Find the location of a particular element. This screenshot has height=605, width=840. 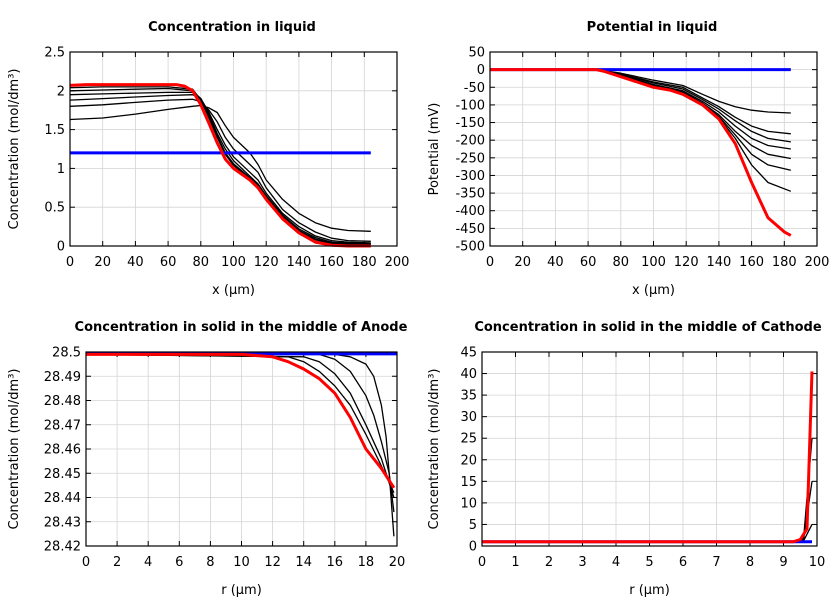

y-tick-label: -450 is located at coordinates (470, 229).